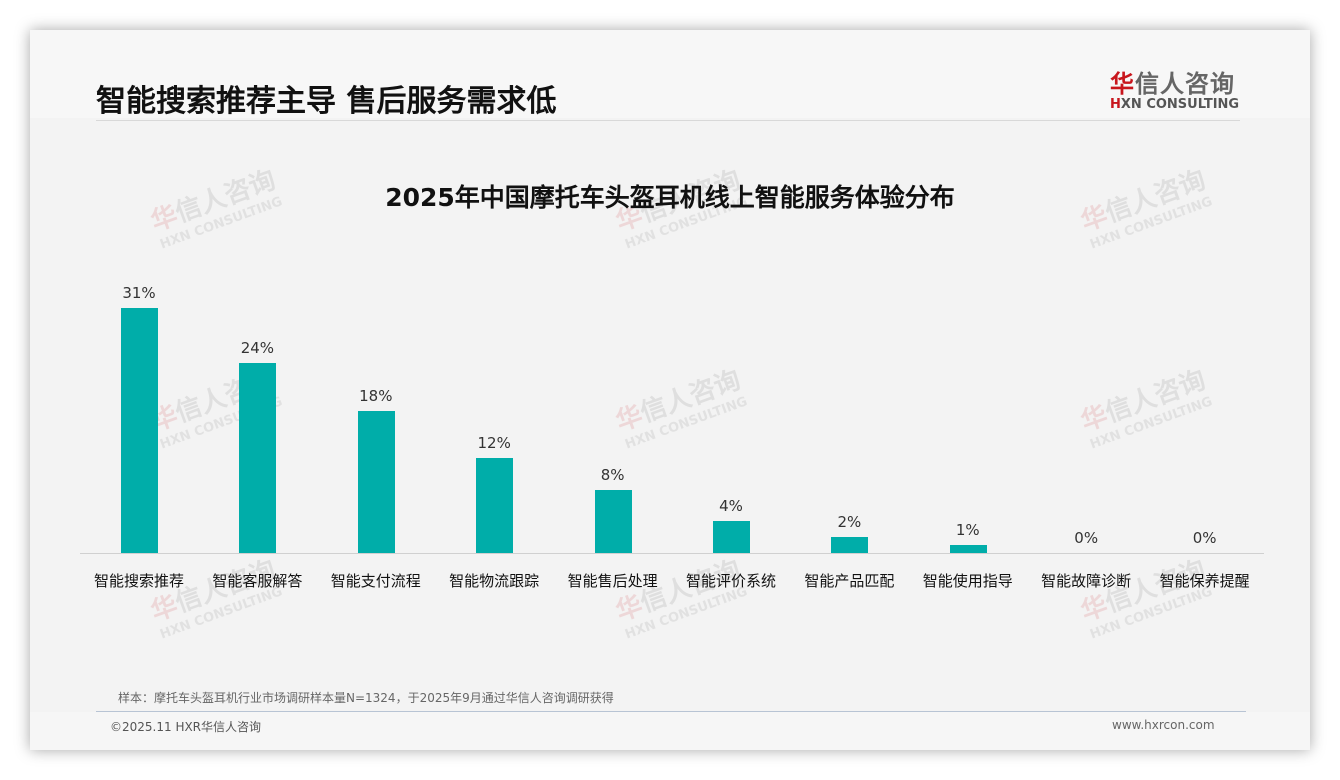  What do you see at coordinates (670, 731) in the screenshot?
I see `footer-band` at bounding box center [670, 731].